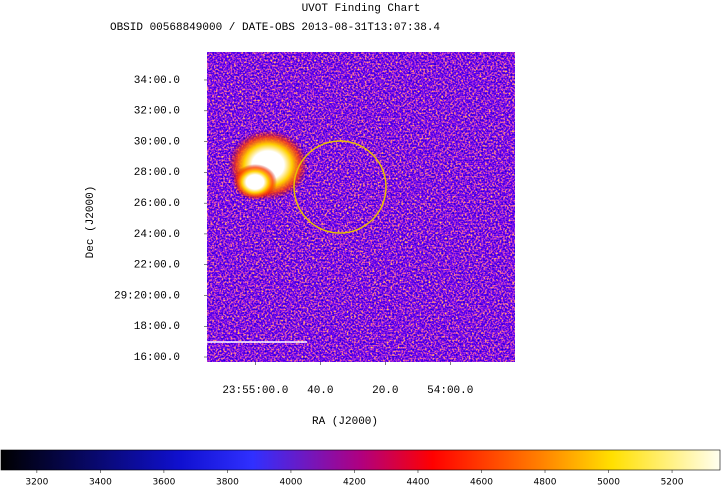 The height and width of the screenshot is (489, 722). What do you see at coordinates (157, 358) in the screenshot?
I see `y-tick-label: 16:00.0` at bounding box center [157, 358].